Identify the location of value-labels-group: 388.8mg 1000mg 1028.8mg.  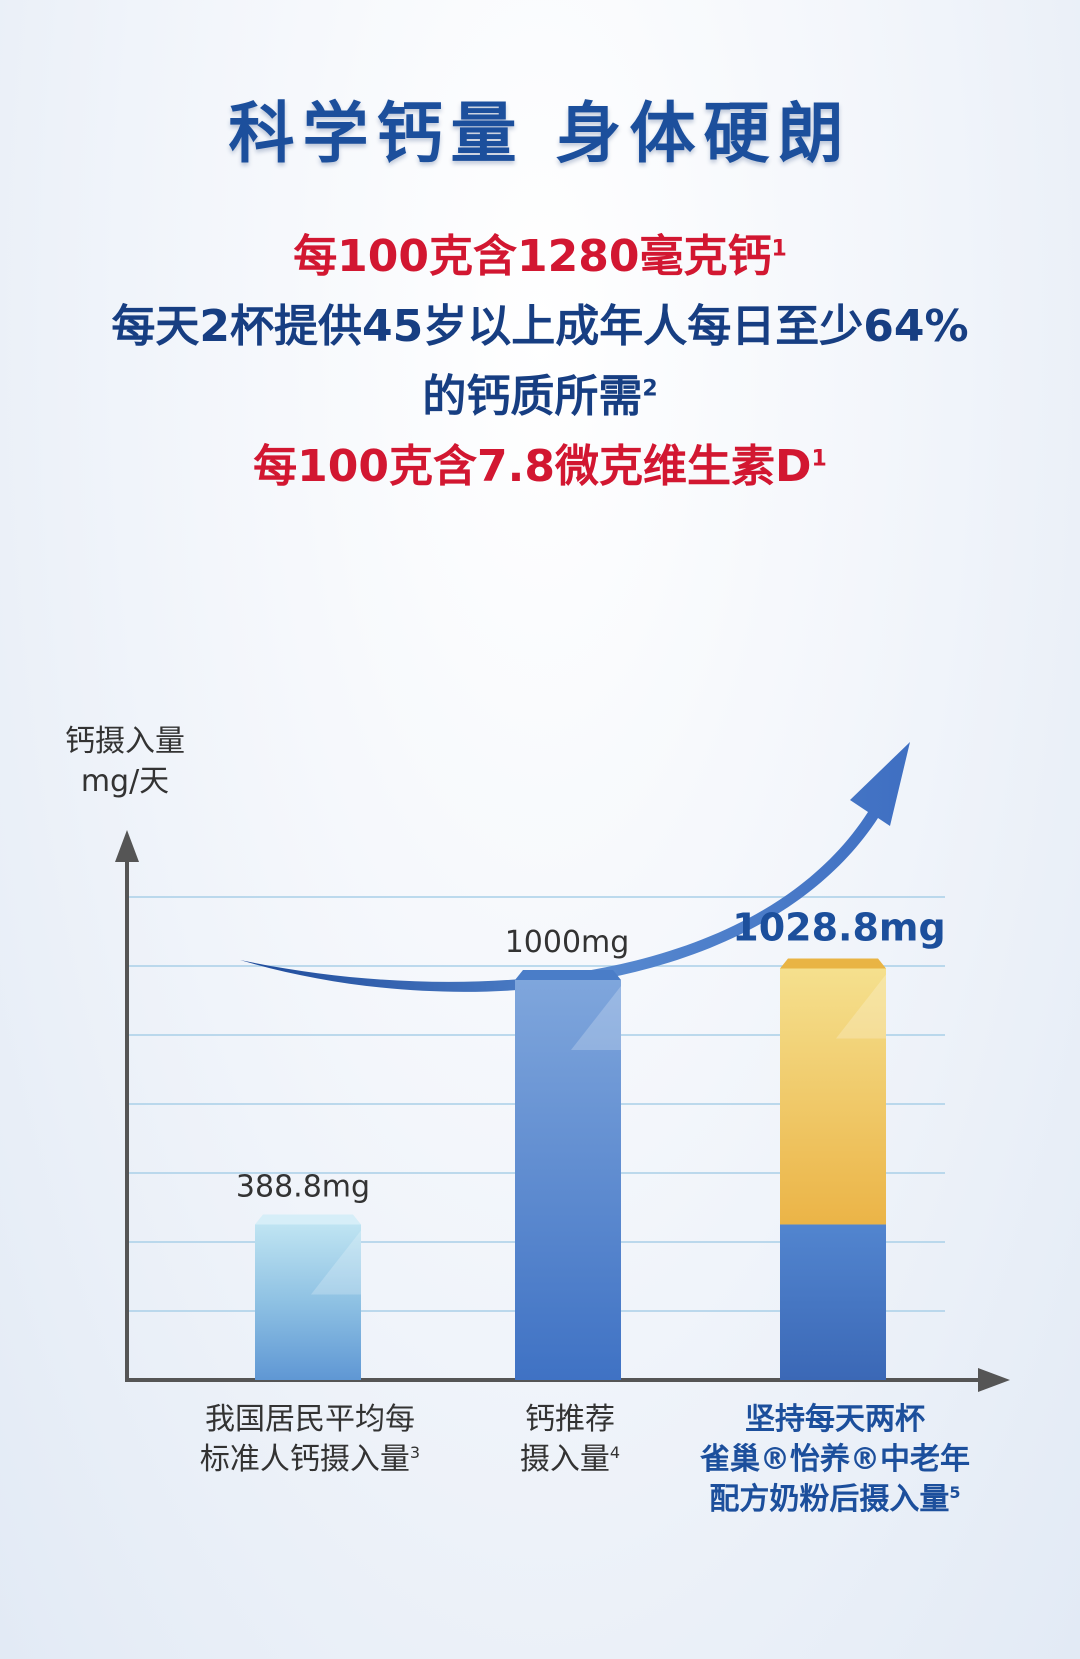
(591, 1054).